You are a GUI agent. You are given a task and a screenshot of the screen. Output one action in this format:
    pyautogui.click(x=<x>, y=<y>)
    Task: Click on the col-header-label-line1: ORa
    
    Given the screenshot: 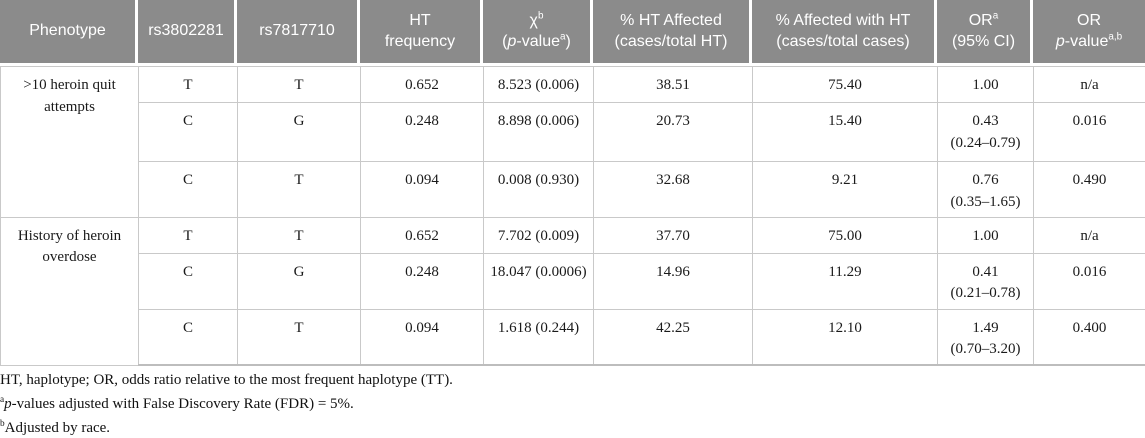 What is the action you would take?
    pyautogui.click(x=984, y=21)
    